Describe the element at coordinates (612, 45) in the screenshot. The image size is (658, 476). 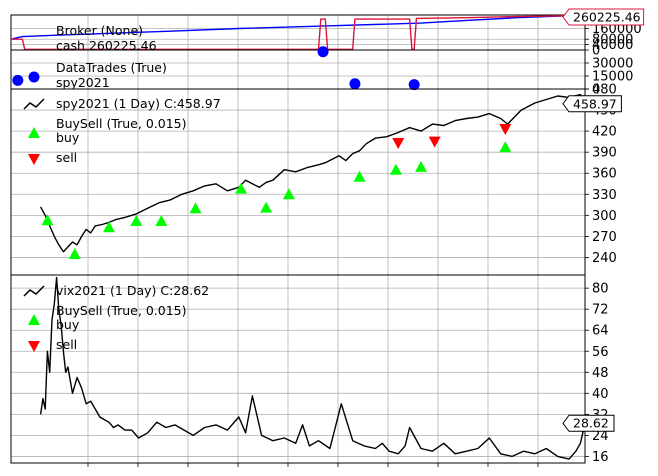
I see `y-tick-label: 40000` at that location.